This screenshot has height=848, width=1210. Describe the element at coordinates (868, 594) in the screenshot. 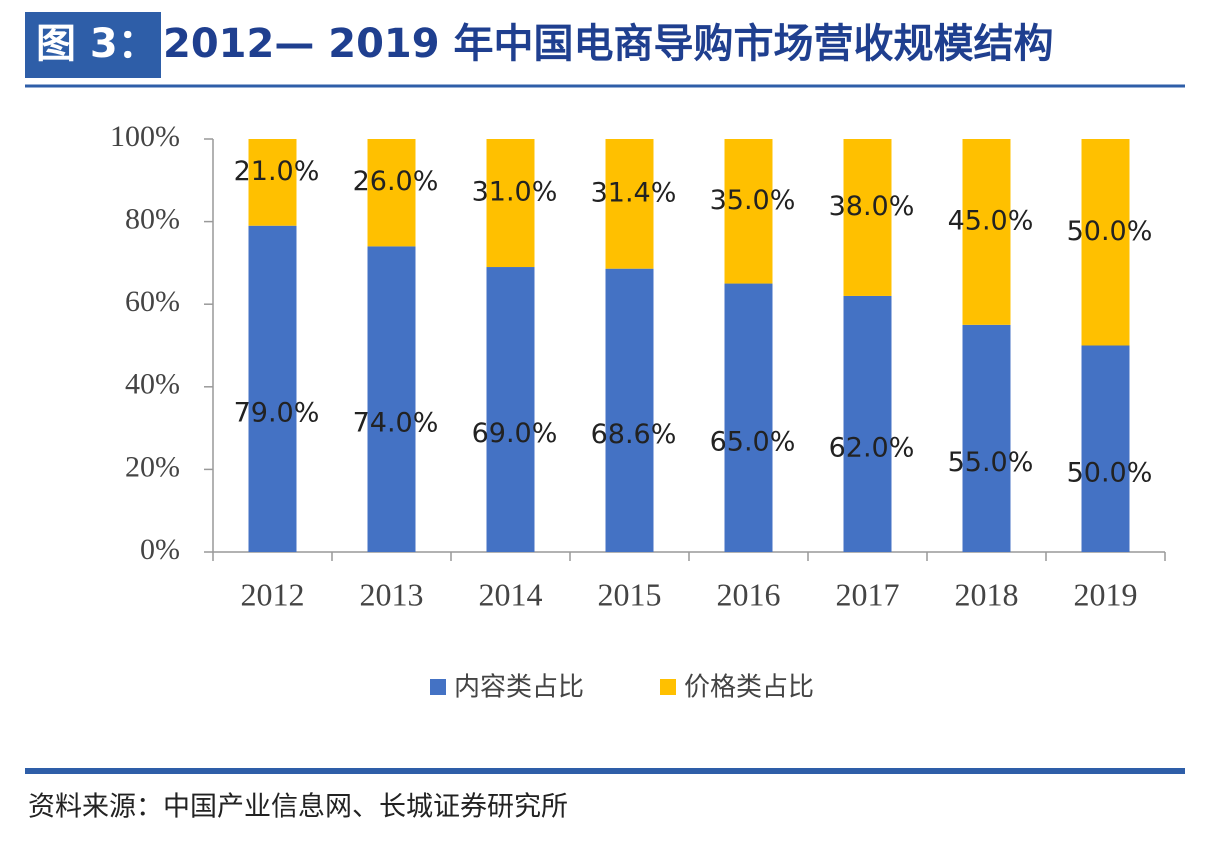

I see `x-tick-label: 2017` at that location.